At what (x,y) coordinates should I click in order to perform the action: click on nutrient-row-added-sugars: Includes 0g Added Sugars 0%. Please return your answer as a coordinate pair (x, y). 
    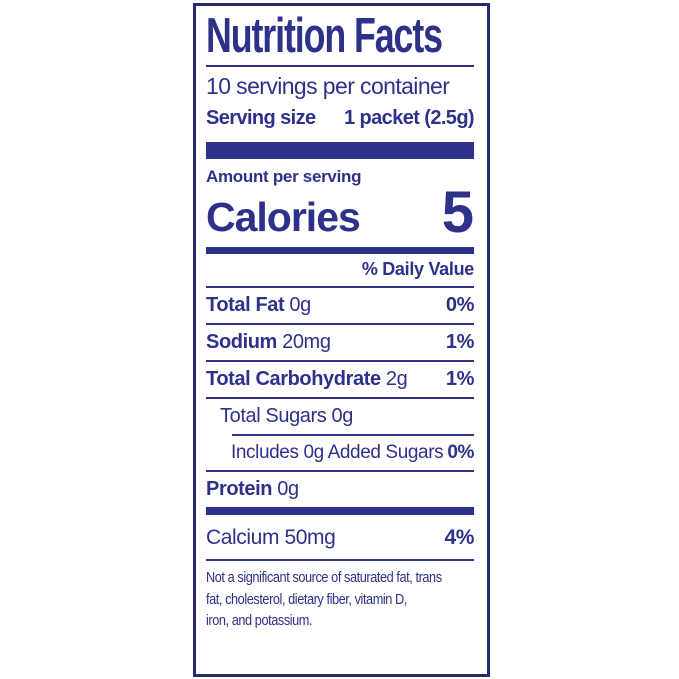
    Looking at the image, I should click on (340, 453).